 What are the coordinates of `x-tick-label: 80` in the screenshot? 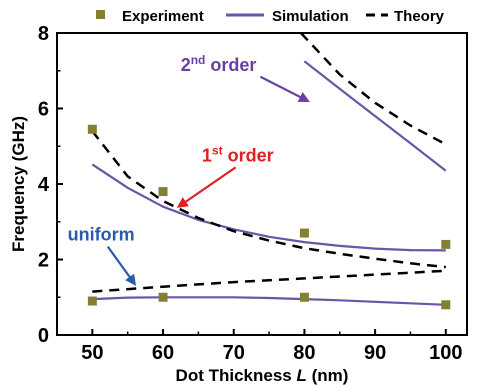 It's located at (304, 353).